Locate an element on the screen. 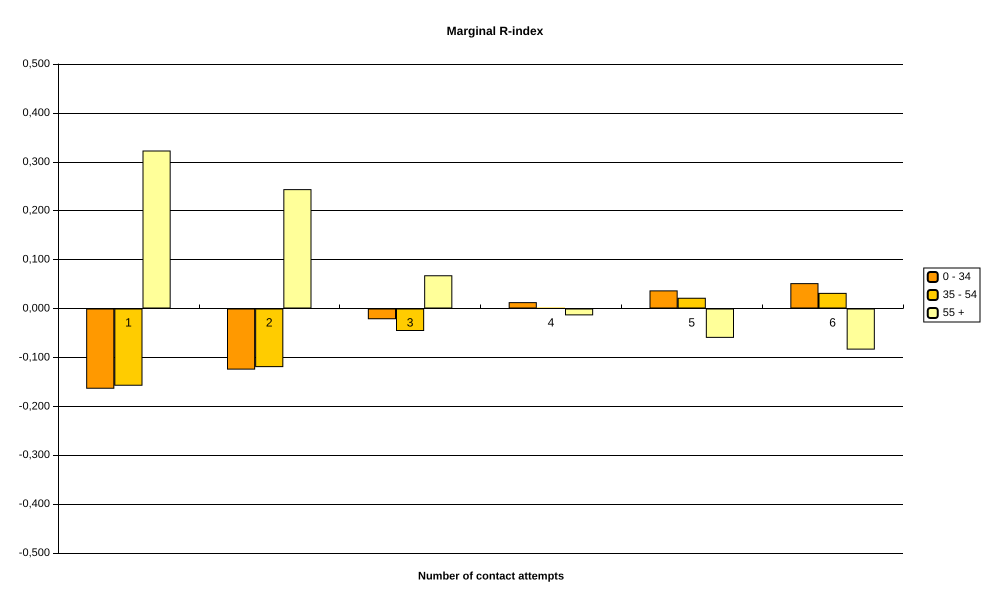 Image resolution: width=982 pixels, height=590 pixels. x-tick-label: 6 is located at coordinates (832, 323).